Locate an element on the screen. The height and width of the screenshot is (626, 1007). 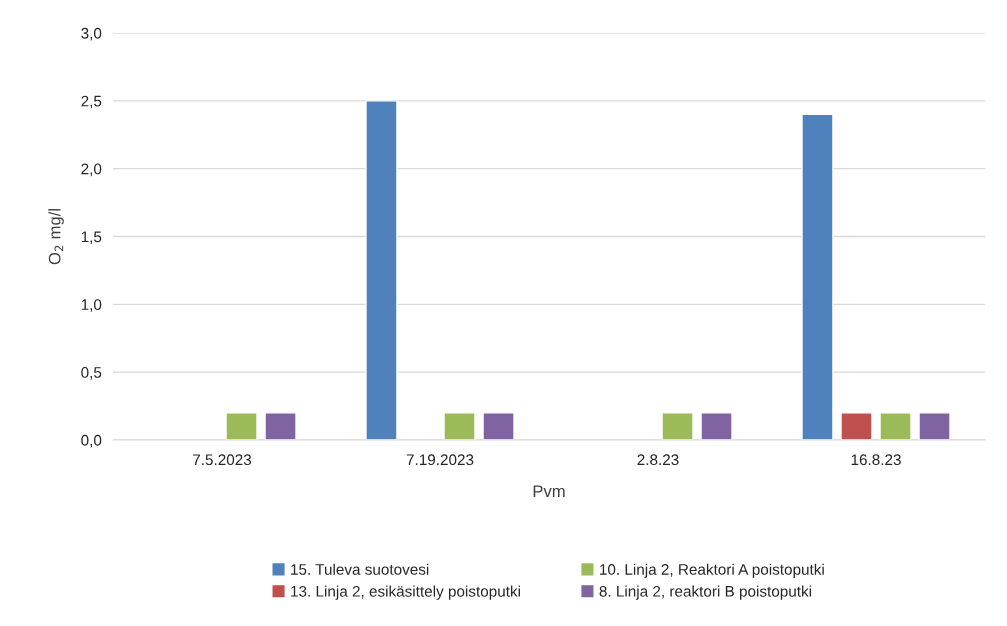
legend-label: 10. Linja 2, Reaktori A poistoputki is located at coordinates (712, 570).